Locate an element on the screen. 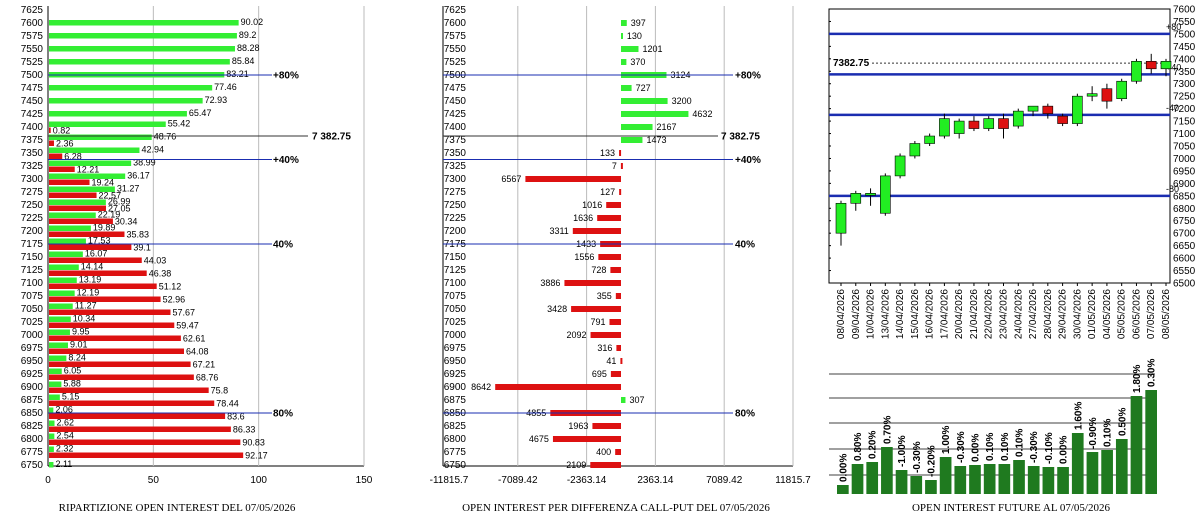 This screenshot has width=1200, height=517. date-label: 22/04/2026 is located at coordinates (989, 314).